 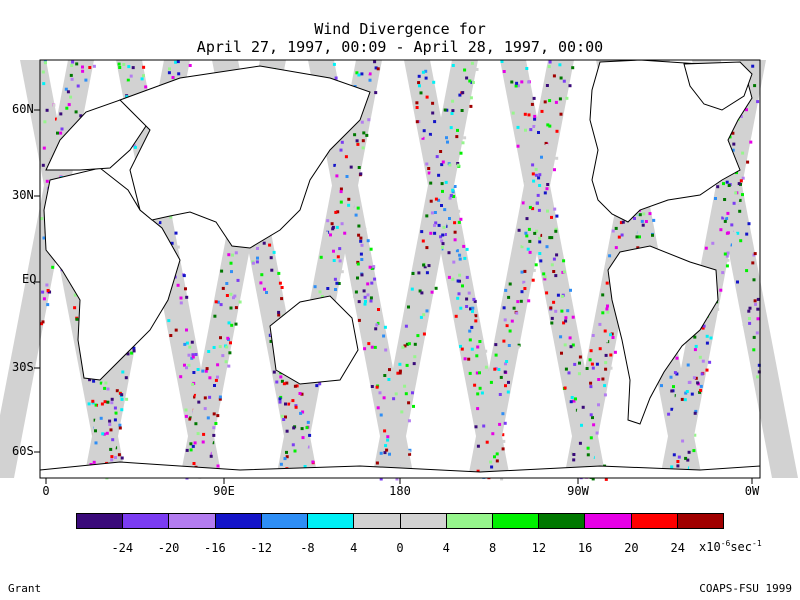 What do you see at coordinates (25, 588) in the screenshot?
I see `footer-author: Grant` at bounding box center [25, 588].